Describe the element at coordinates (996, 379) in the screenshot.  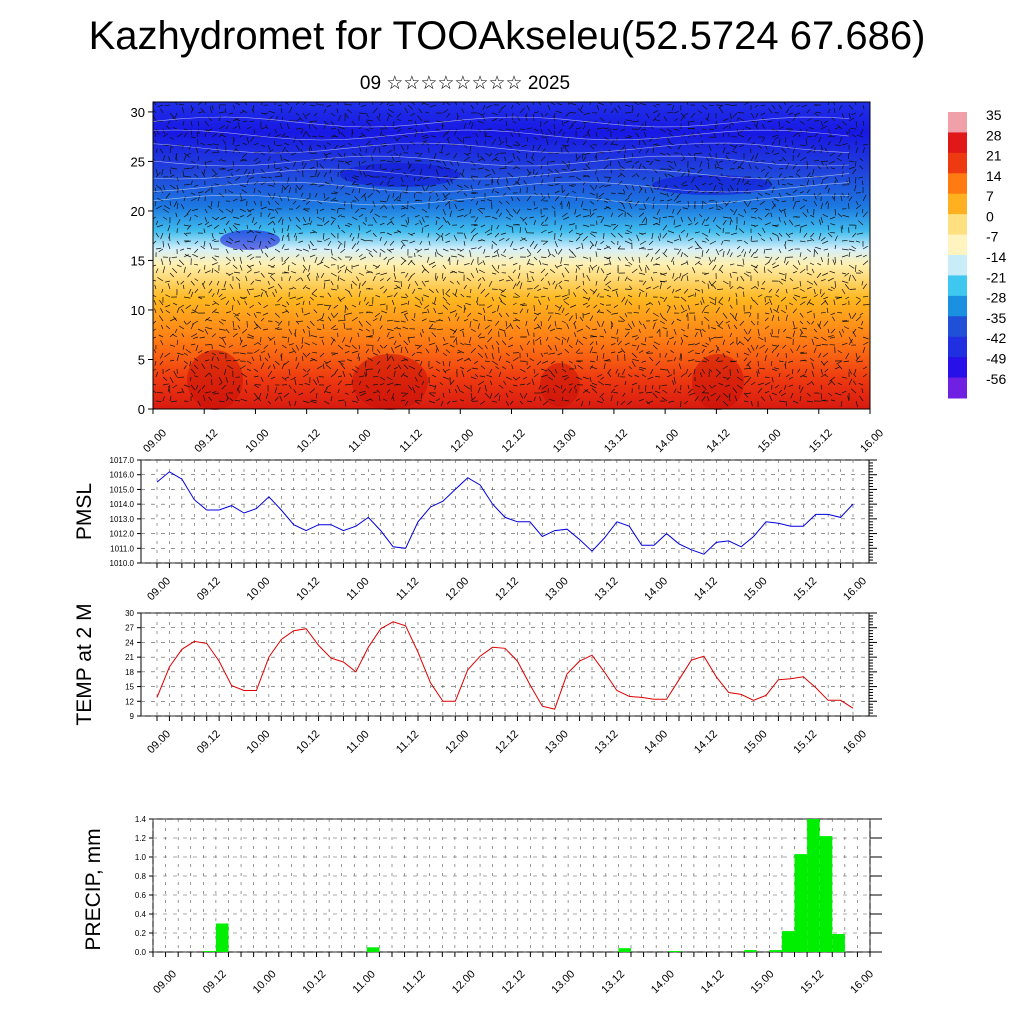
I see `colorbar-label: -56` at that location.